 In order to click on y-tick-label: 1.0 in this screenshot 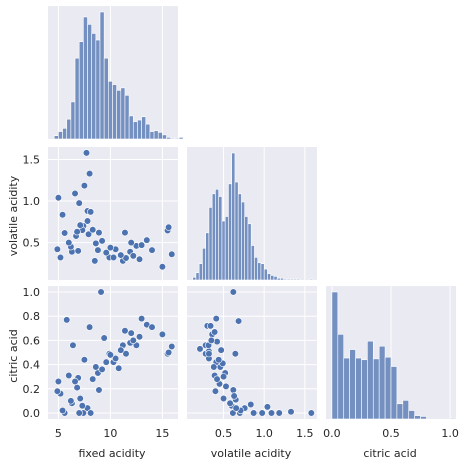, I will do `click(32, 292)`.